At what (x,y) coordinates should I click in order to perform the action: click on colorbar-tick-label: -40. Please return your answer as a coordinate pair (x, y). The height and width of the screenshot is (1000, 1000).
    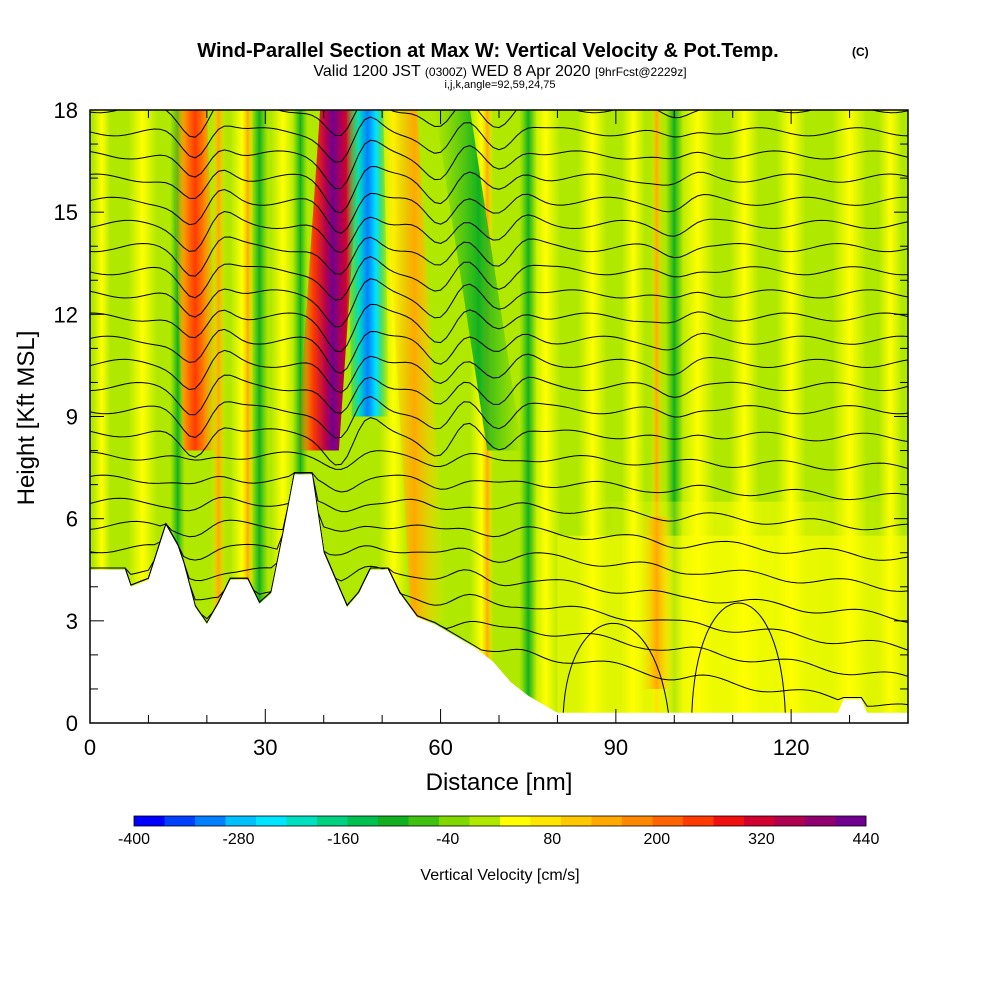
    Looking at the image, I should click on (447, 839).